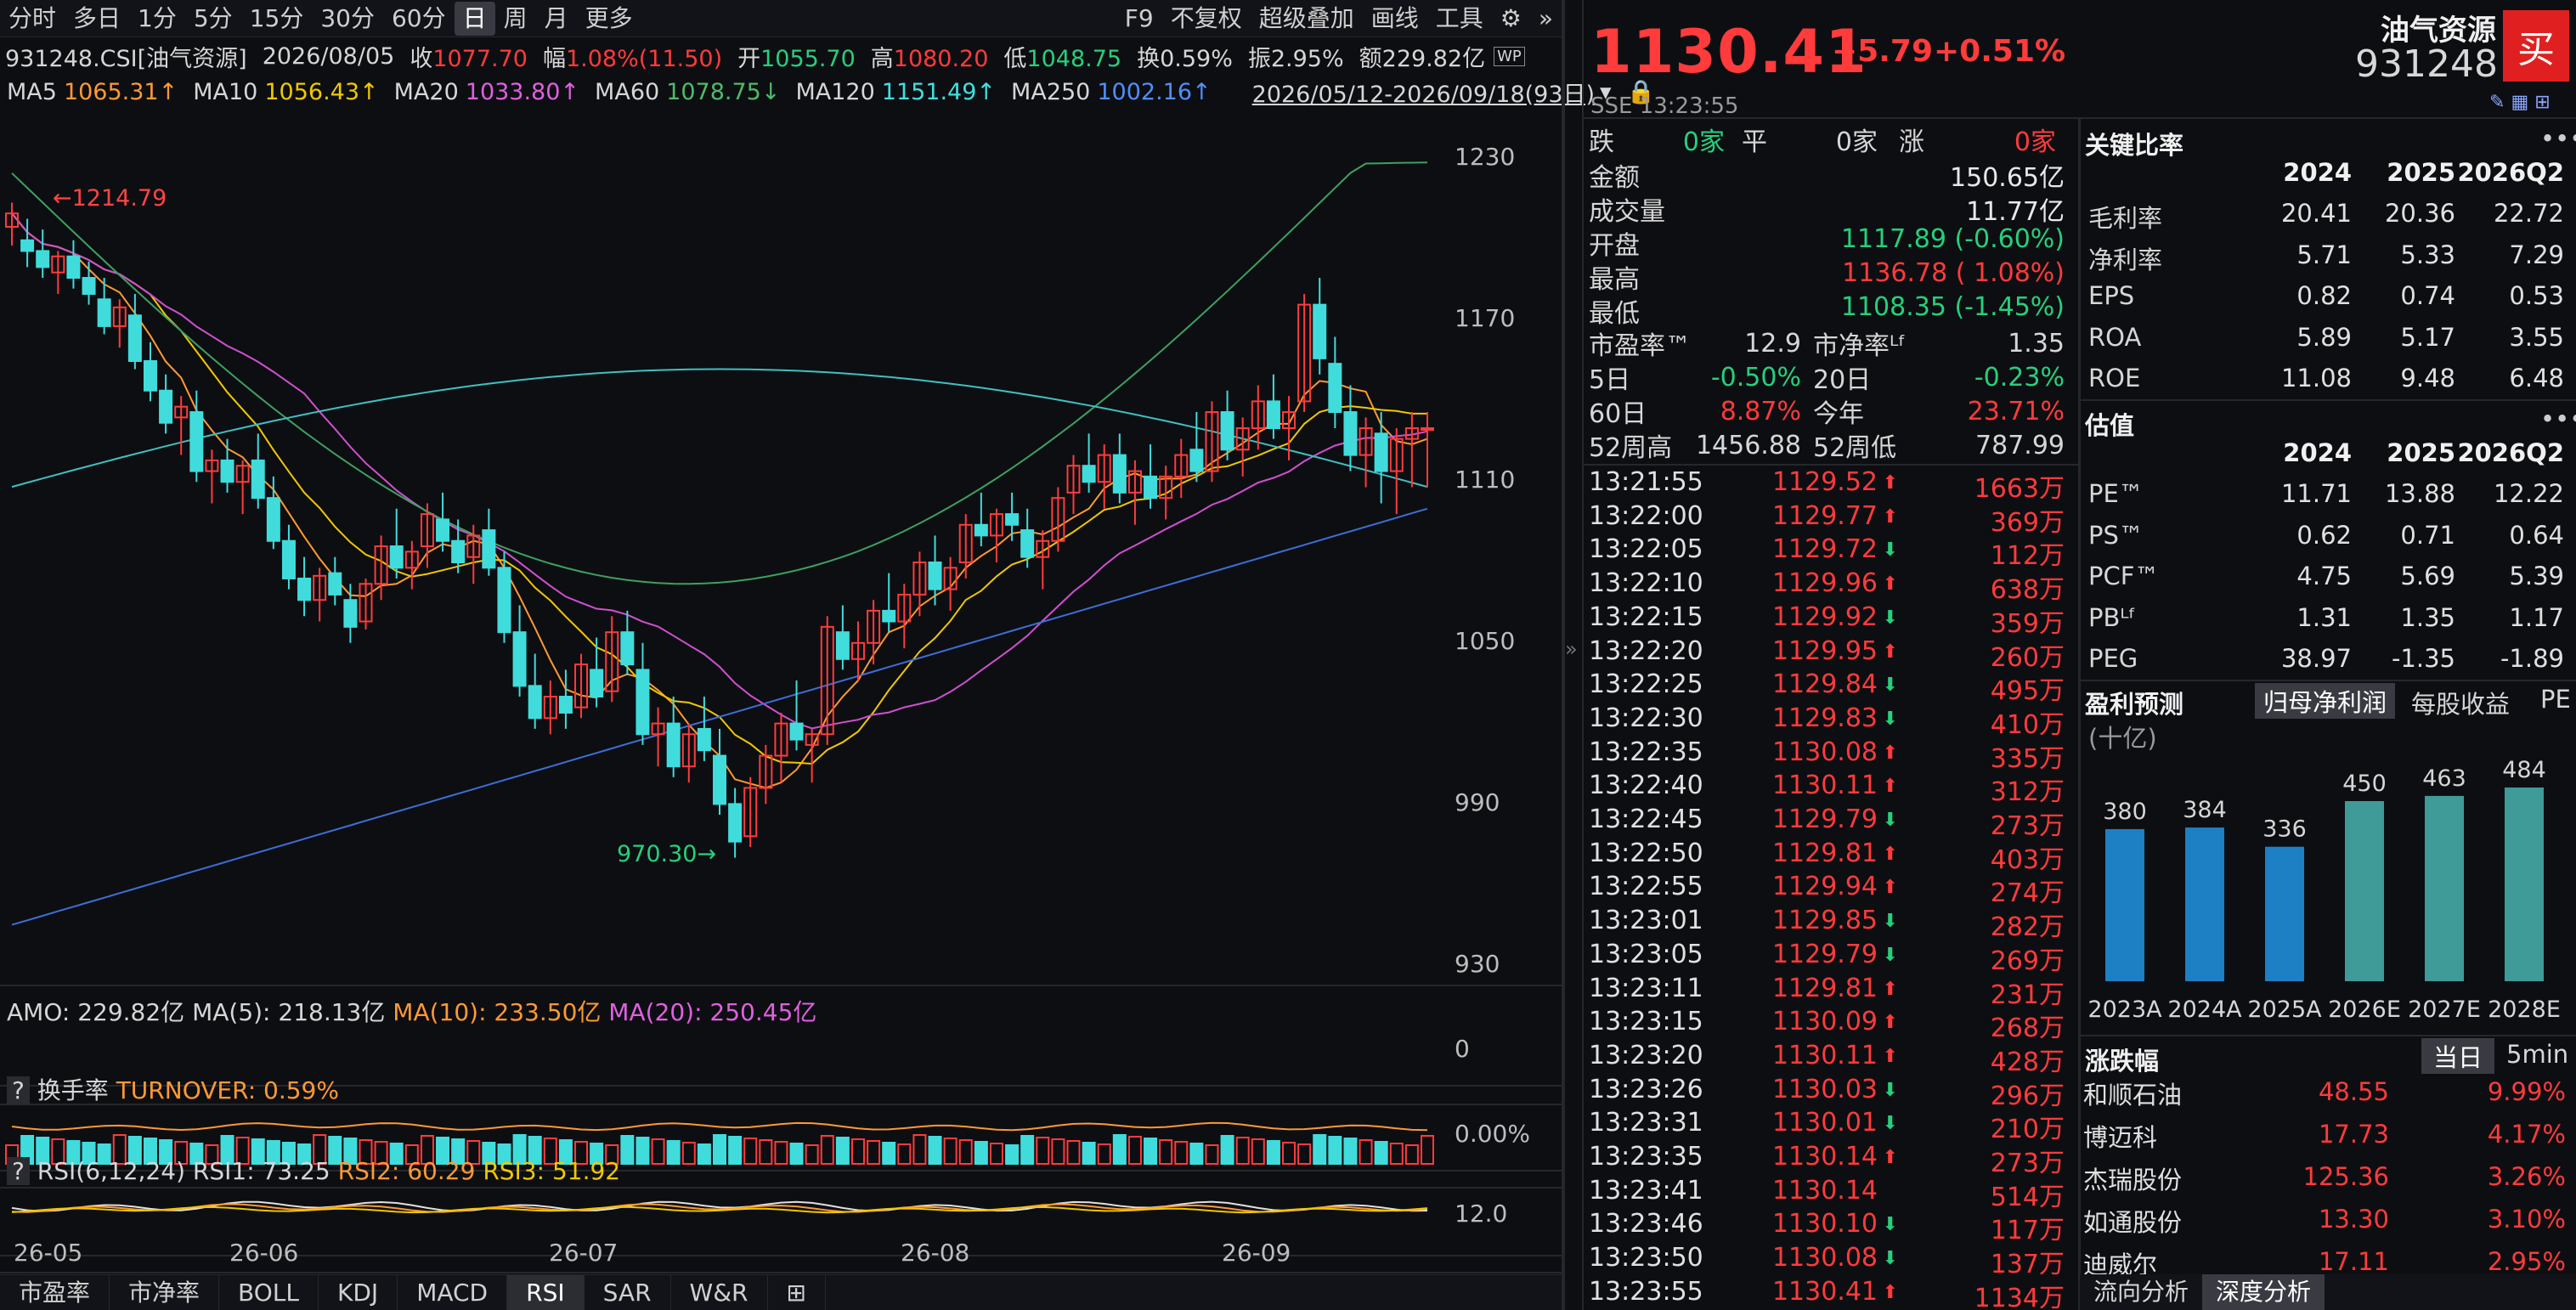 The height and width of the screenshot is (1310, 2576). Describe the element at coordinates (269, 1292) in the screenshot. I see `tab-boll: BOLL` at that location.